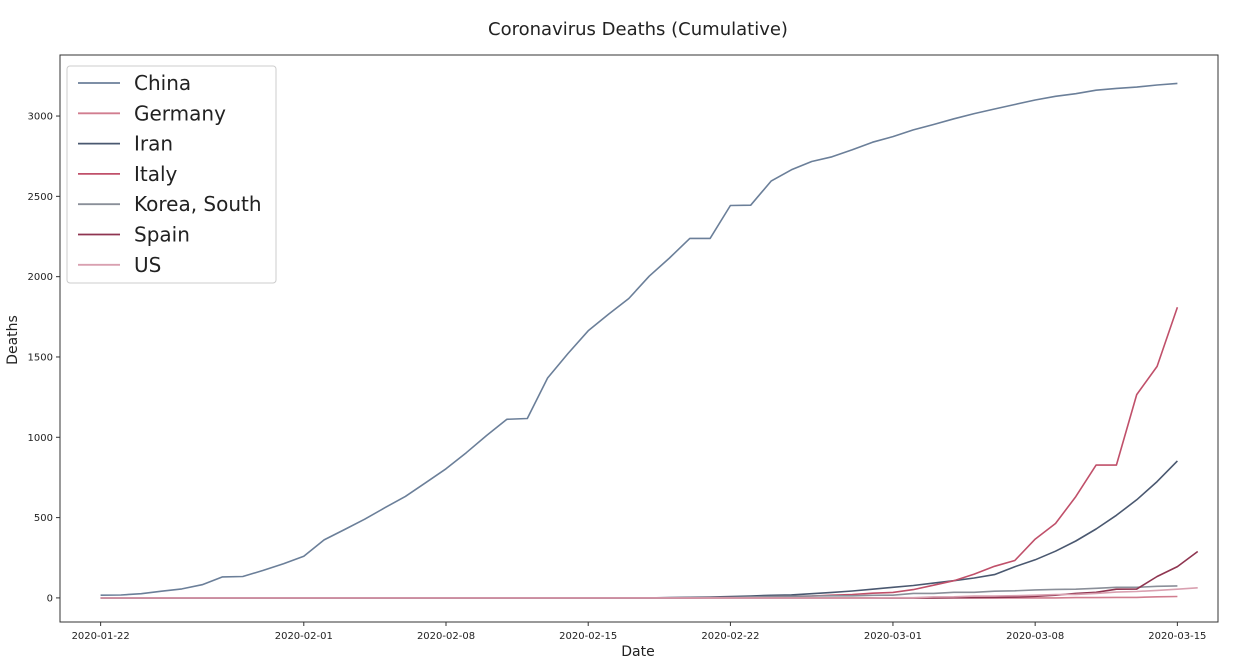  What do you see at coordinates (649, 574) in the screenshot?
I see `series-line-spain` at bounding box center [649, 574].